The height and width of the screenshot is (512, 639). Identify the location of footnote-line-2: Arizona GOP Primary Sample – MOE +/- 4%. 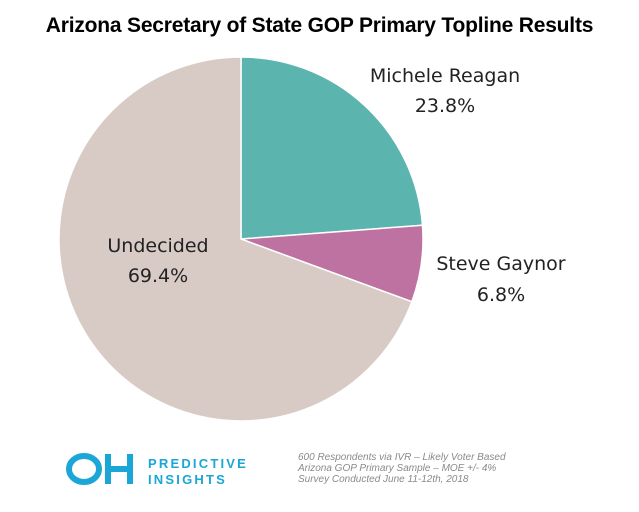
(397, 468).